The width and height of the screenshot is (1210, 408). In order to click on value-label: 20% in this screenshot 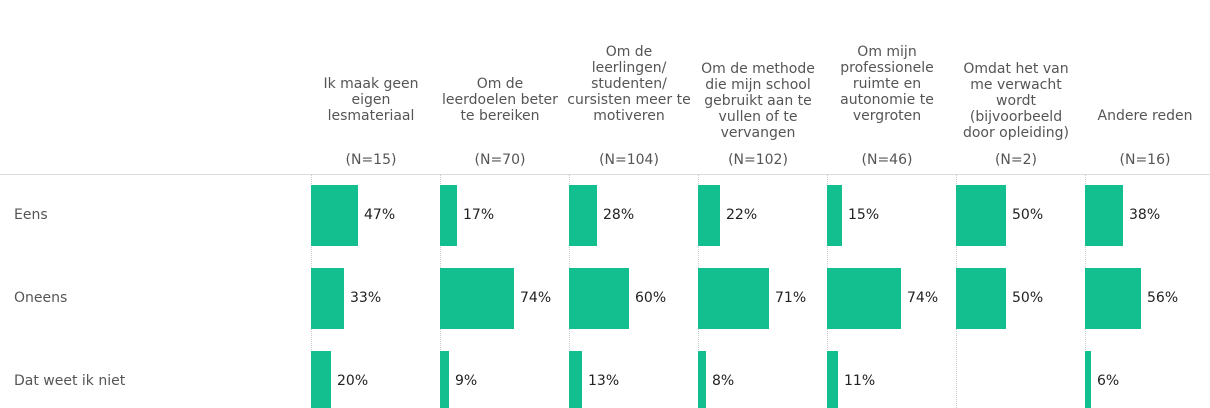, I will do `click(353, 380)`.